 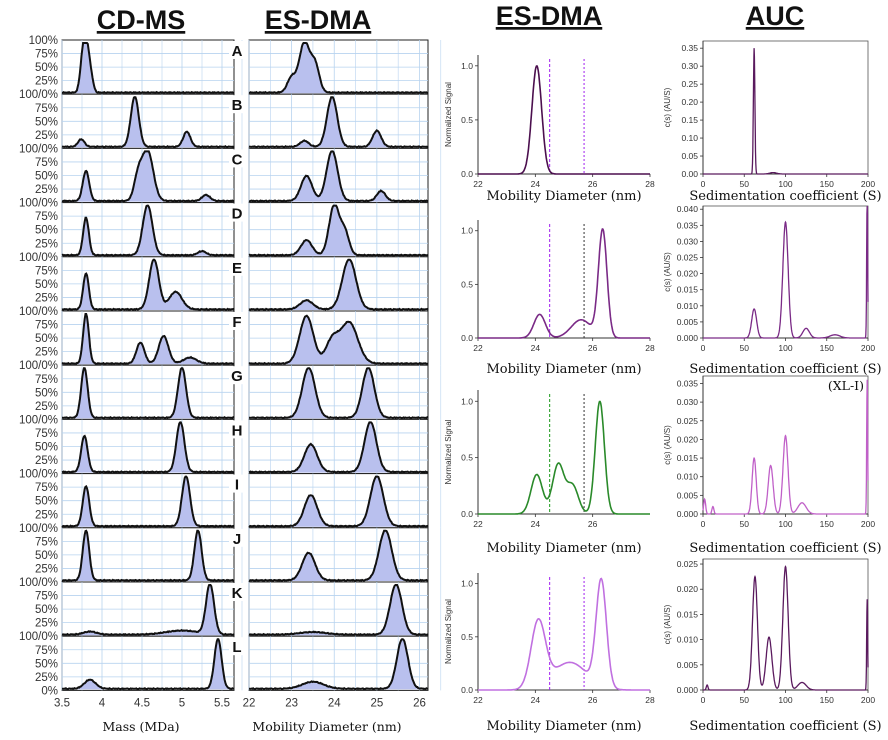 I want to click on esdma-panel-C, so click(x=345, y=175).